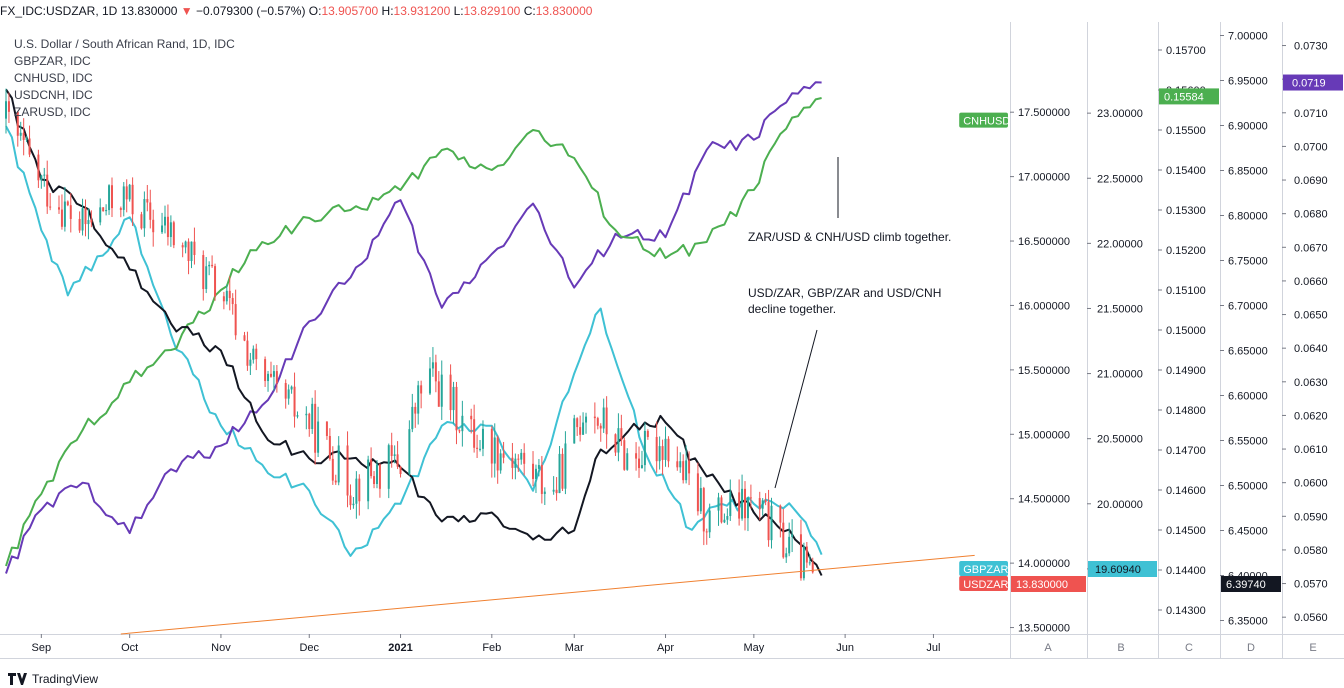 Image resolution: width=1344 pixels, height=688 pixels. Describe the element at coordinates (1120, 179) in the screenshot. I see `price-tick-label: 22.50000` at that location.